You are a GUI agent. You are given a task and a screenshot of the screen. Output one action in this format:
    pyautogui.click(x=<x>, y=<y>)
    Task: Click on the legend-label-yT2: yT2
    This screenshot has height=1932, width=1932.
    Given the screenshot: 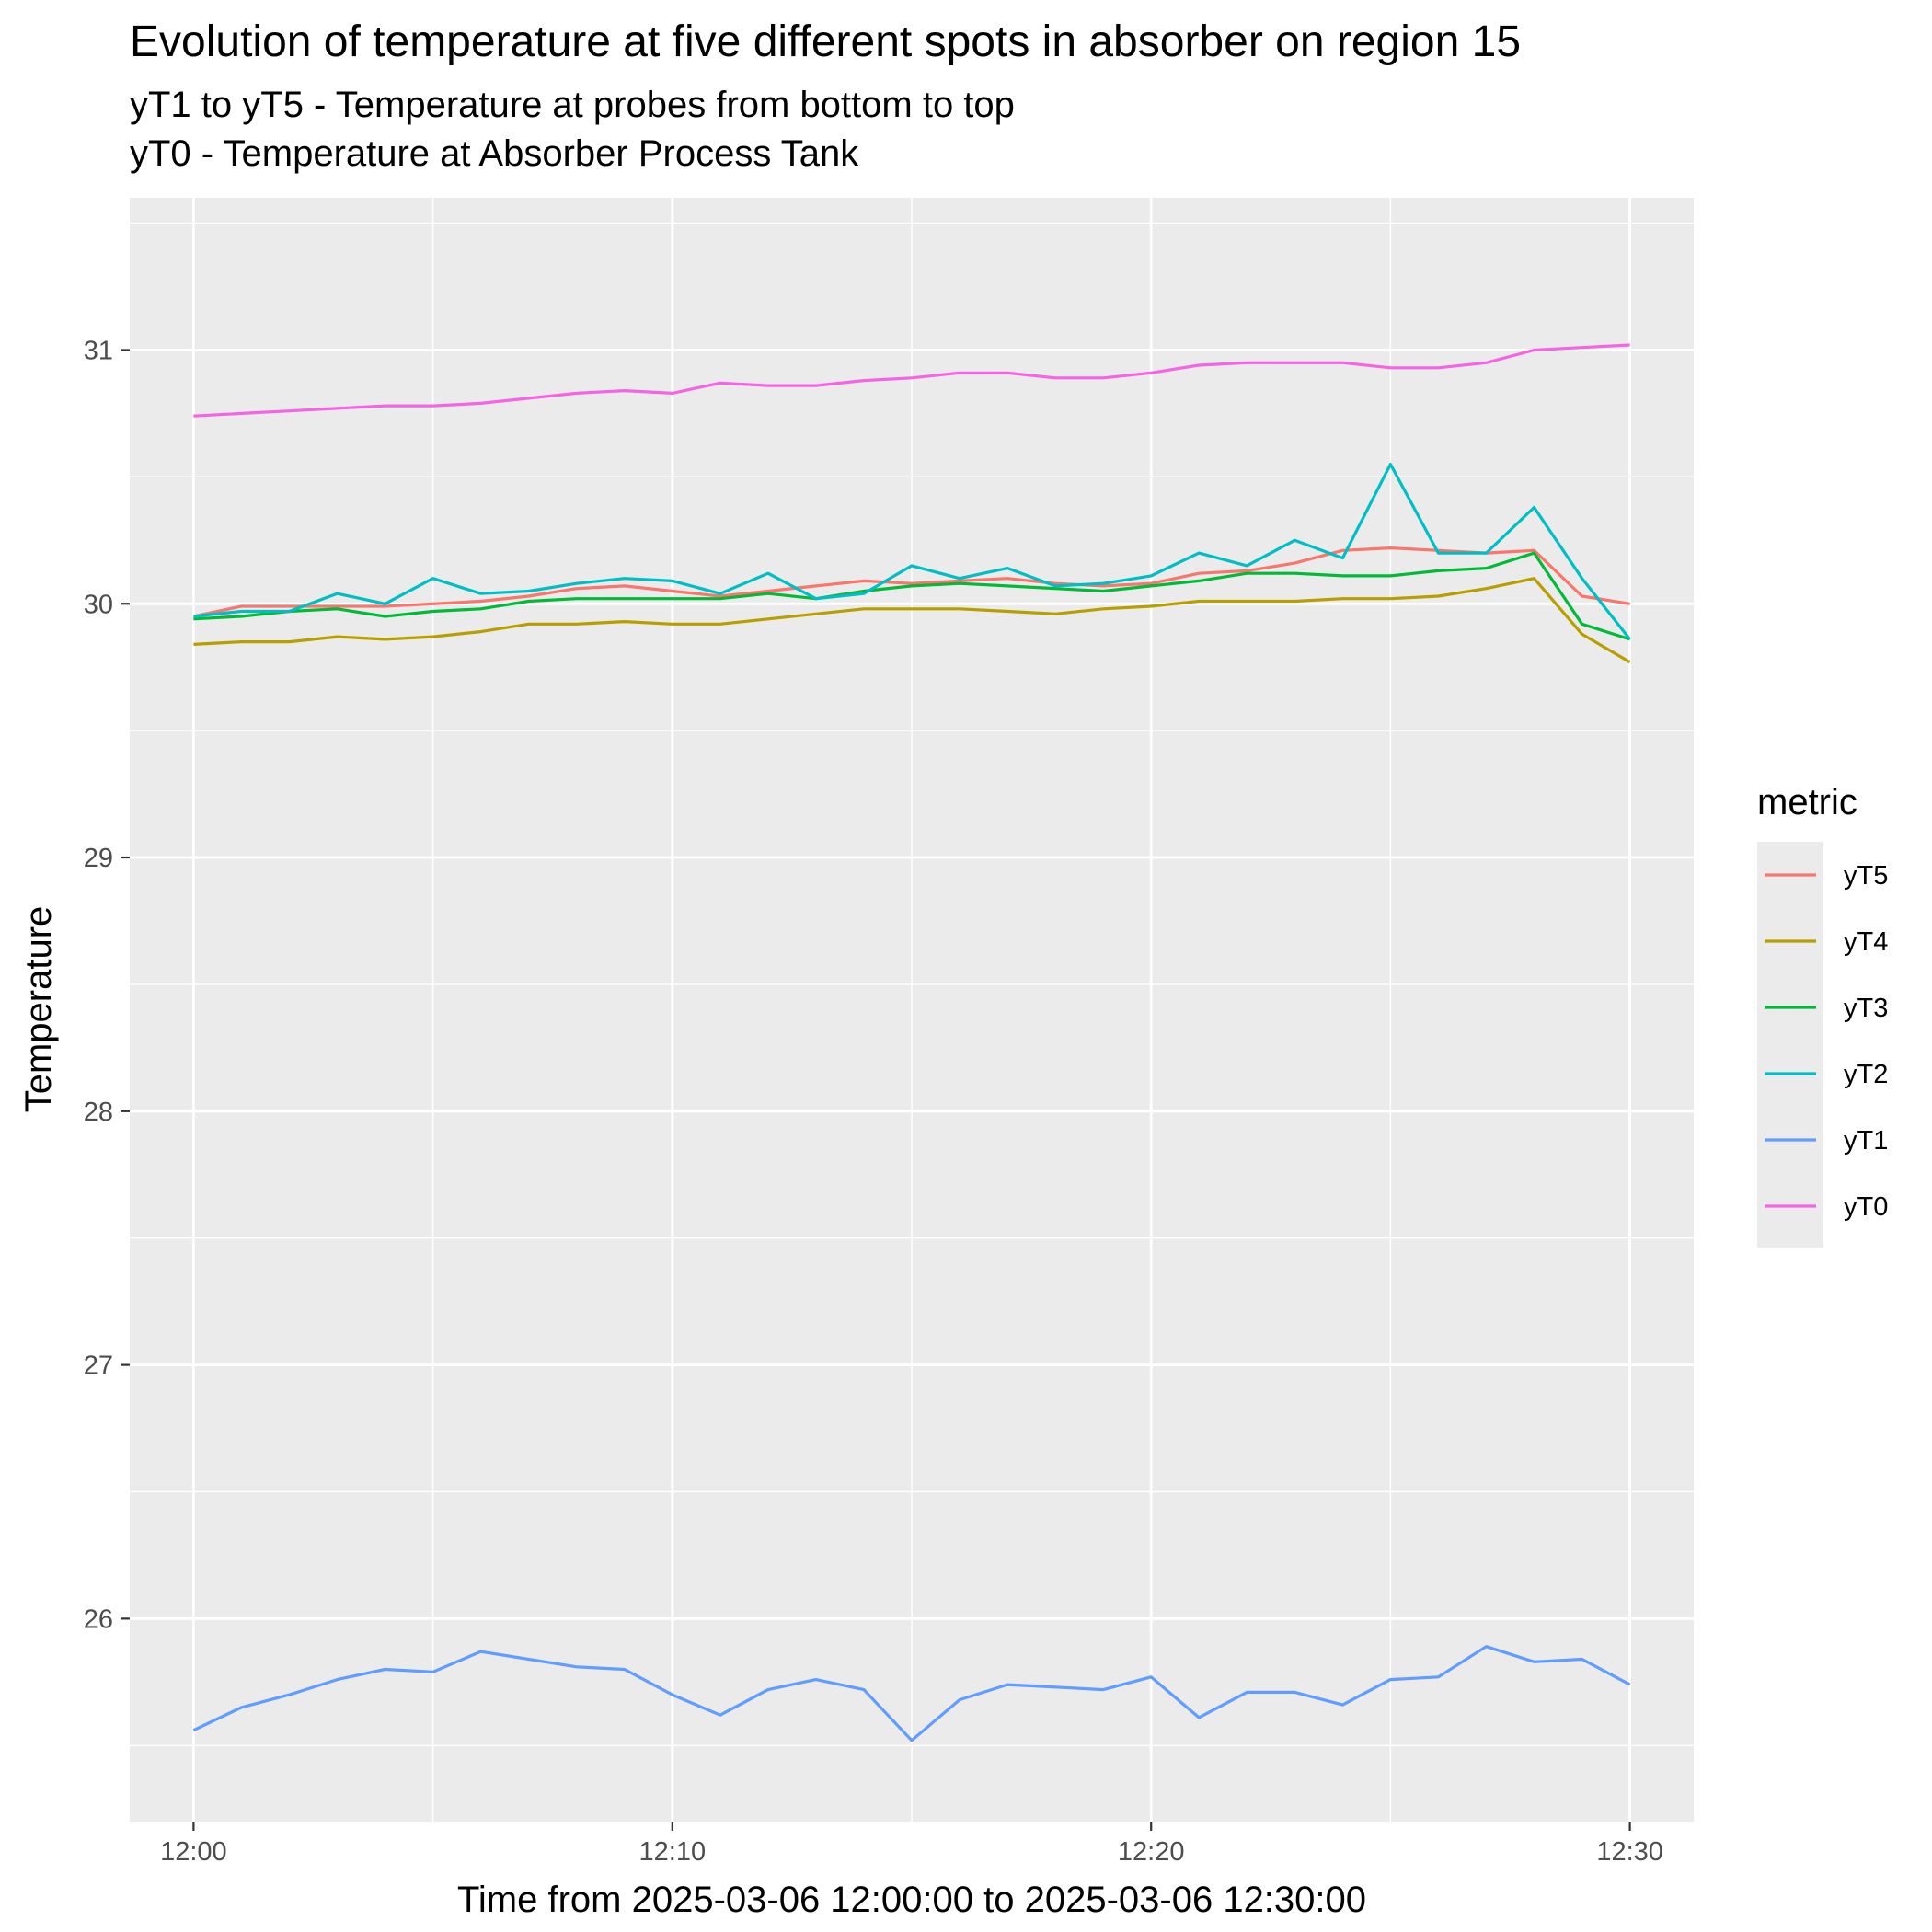 What is the action you would take?
    pyautogui.click(x=1866, y=1074)
    